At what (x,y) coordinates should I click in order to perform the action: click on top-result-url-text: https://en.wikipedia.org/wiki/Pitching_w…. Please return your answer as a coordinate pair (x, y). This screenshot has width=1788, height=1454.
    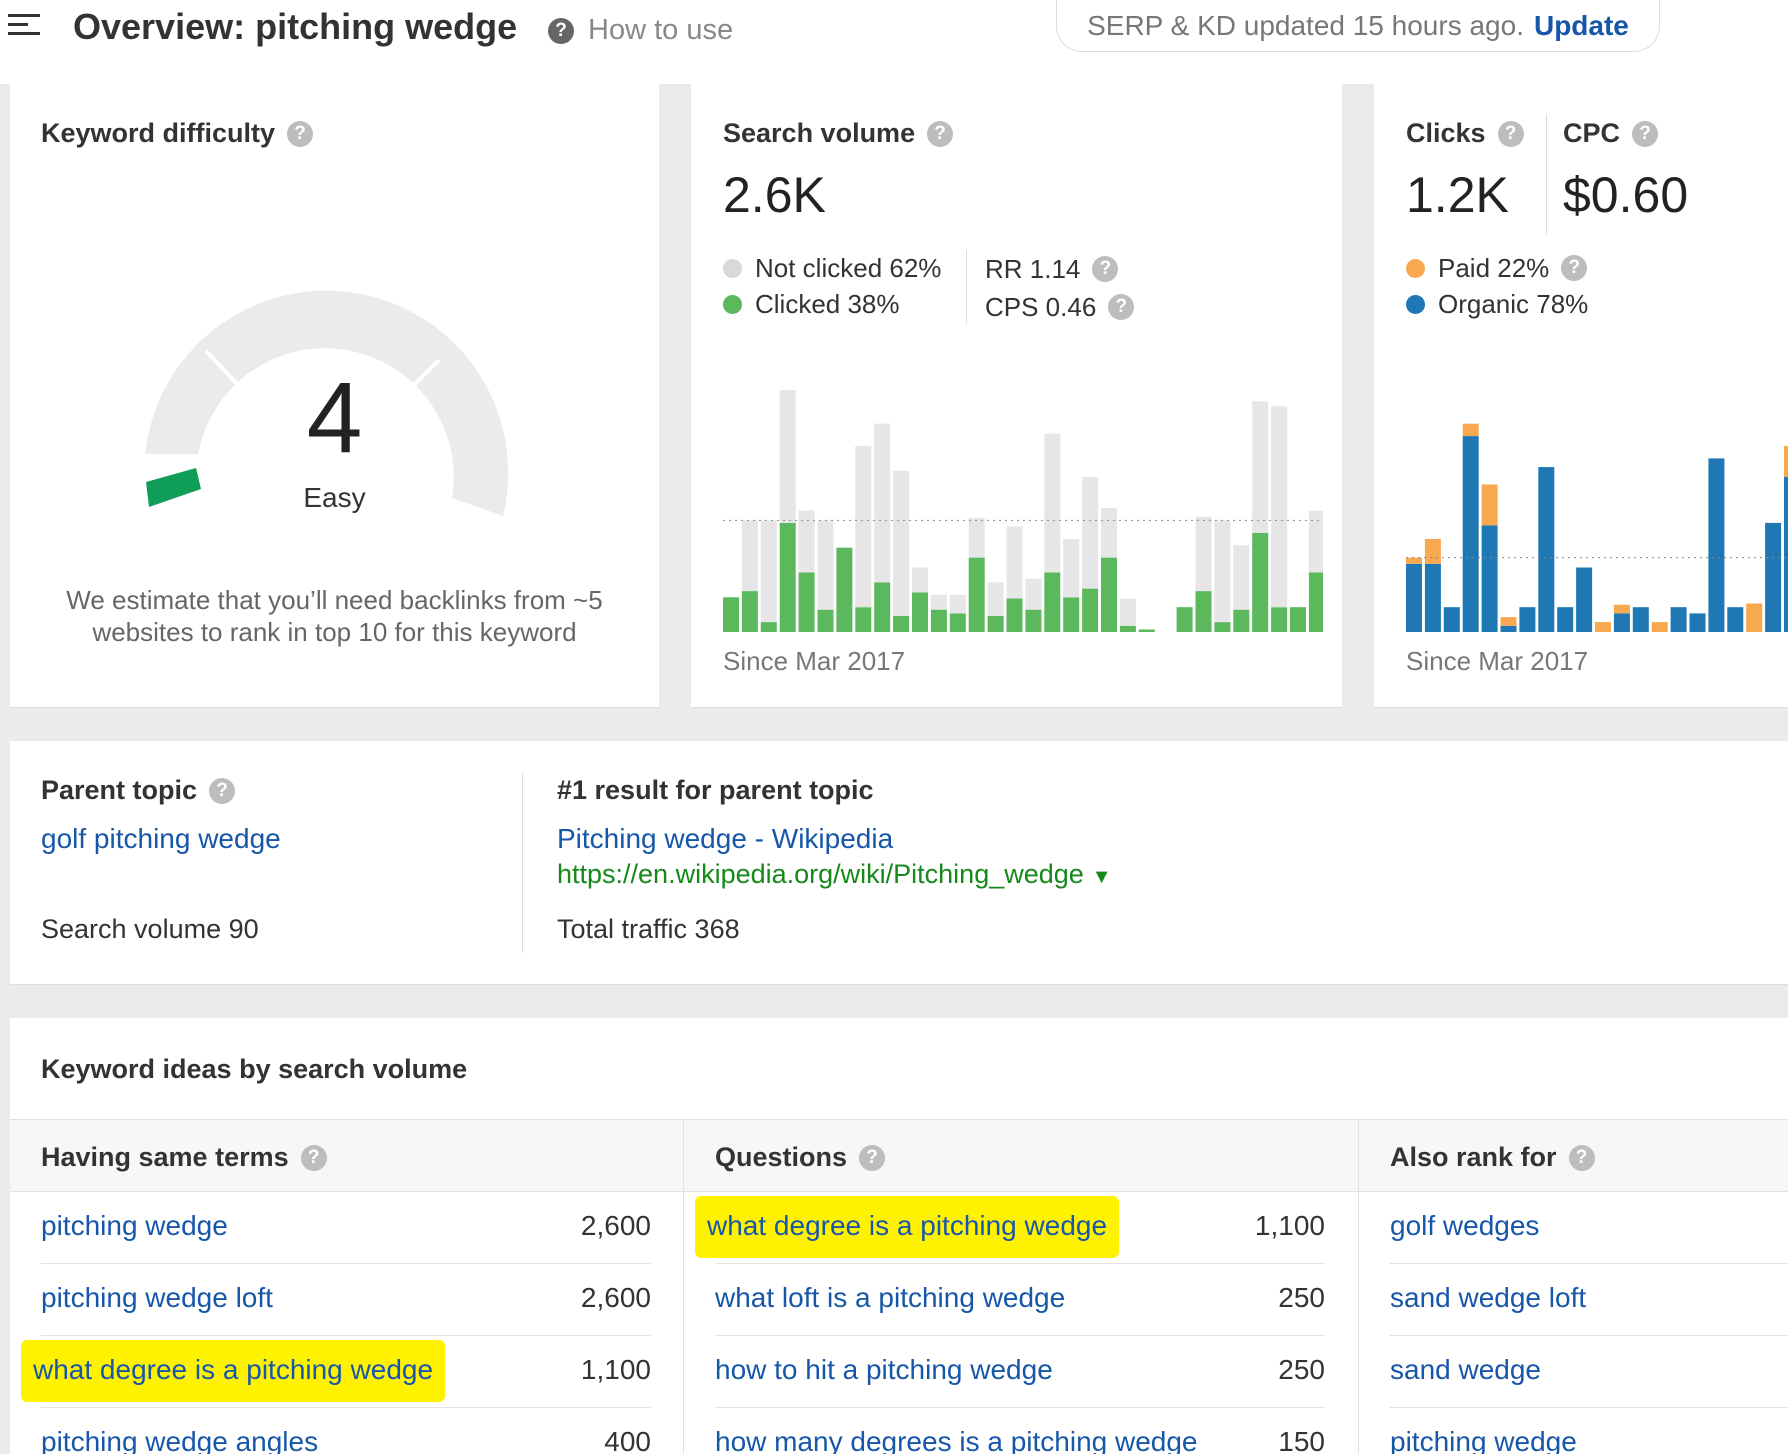
    Looking at the image, I should click on (820, 874).